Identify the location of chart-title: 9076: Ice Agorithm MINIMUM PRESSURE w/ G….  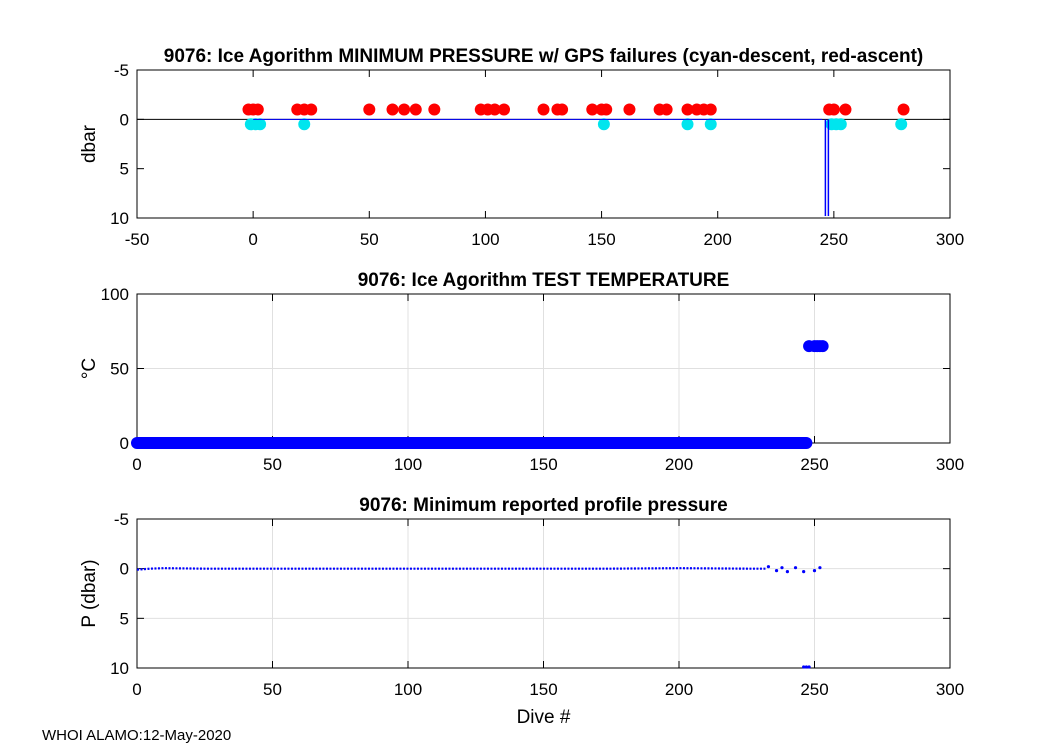
(544, 56).